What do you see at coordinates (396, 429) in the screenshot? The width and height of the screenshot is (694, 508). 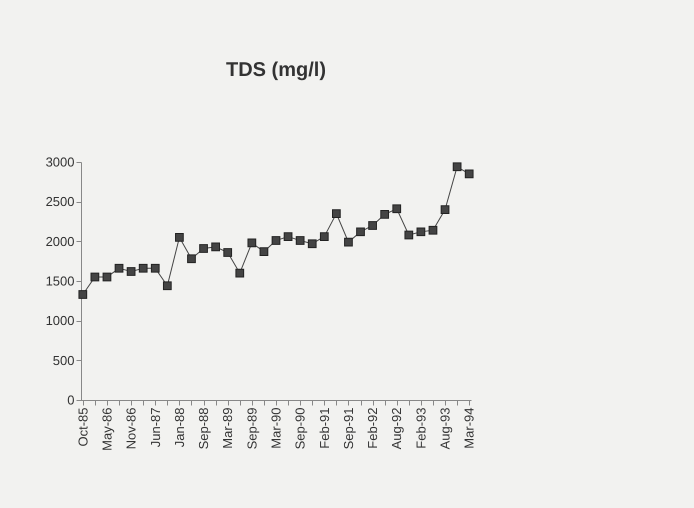 I see `x-tick-label: Aug-92` at bounding box center [396, 429].